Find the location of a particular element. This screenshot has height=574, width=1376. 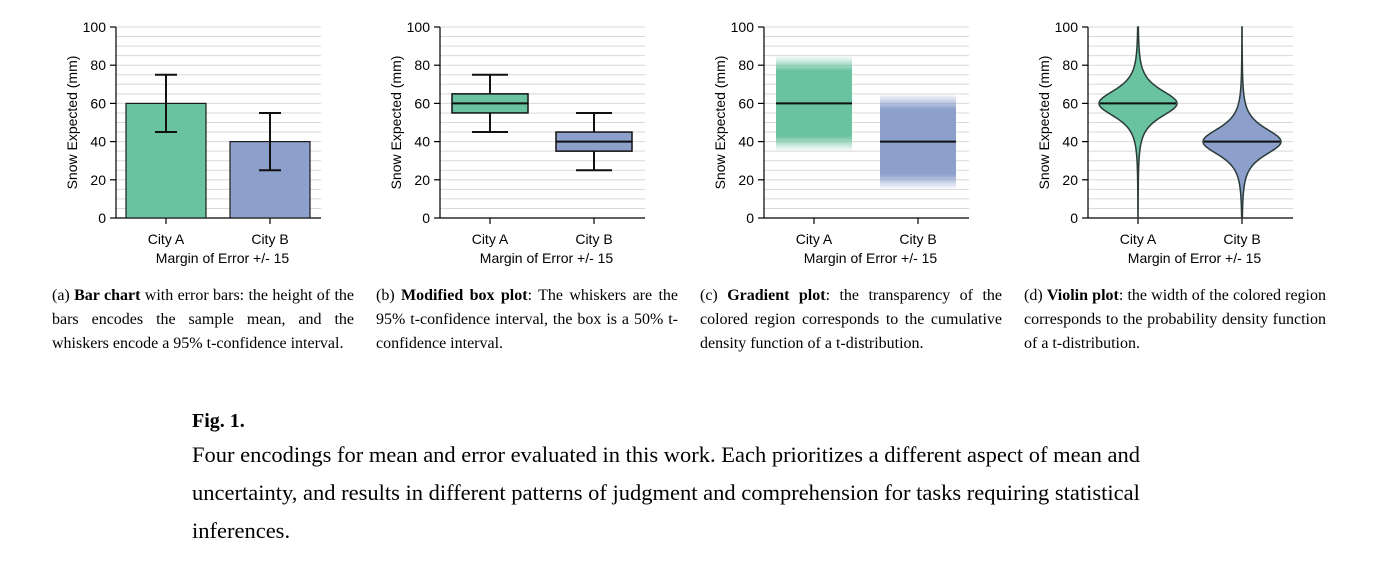

bar-x-tick-label: City B is located at coordinates (269, 239).